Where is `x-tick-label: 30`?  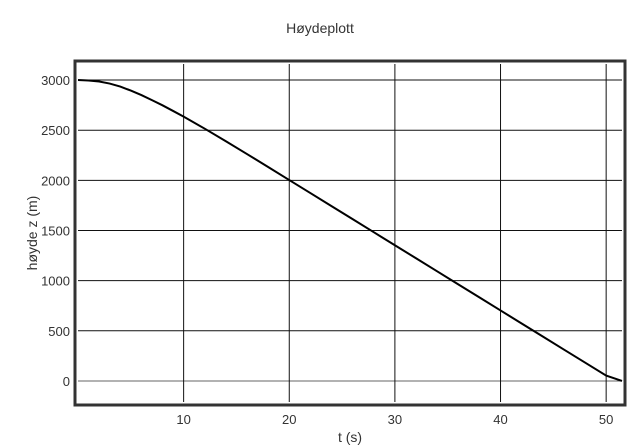 x-tick-label: 30 is located at coordinates (395, 419).